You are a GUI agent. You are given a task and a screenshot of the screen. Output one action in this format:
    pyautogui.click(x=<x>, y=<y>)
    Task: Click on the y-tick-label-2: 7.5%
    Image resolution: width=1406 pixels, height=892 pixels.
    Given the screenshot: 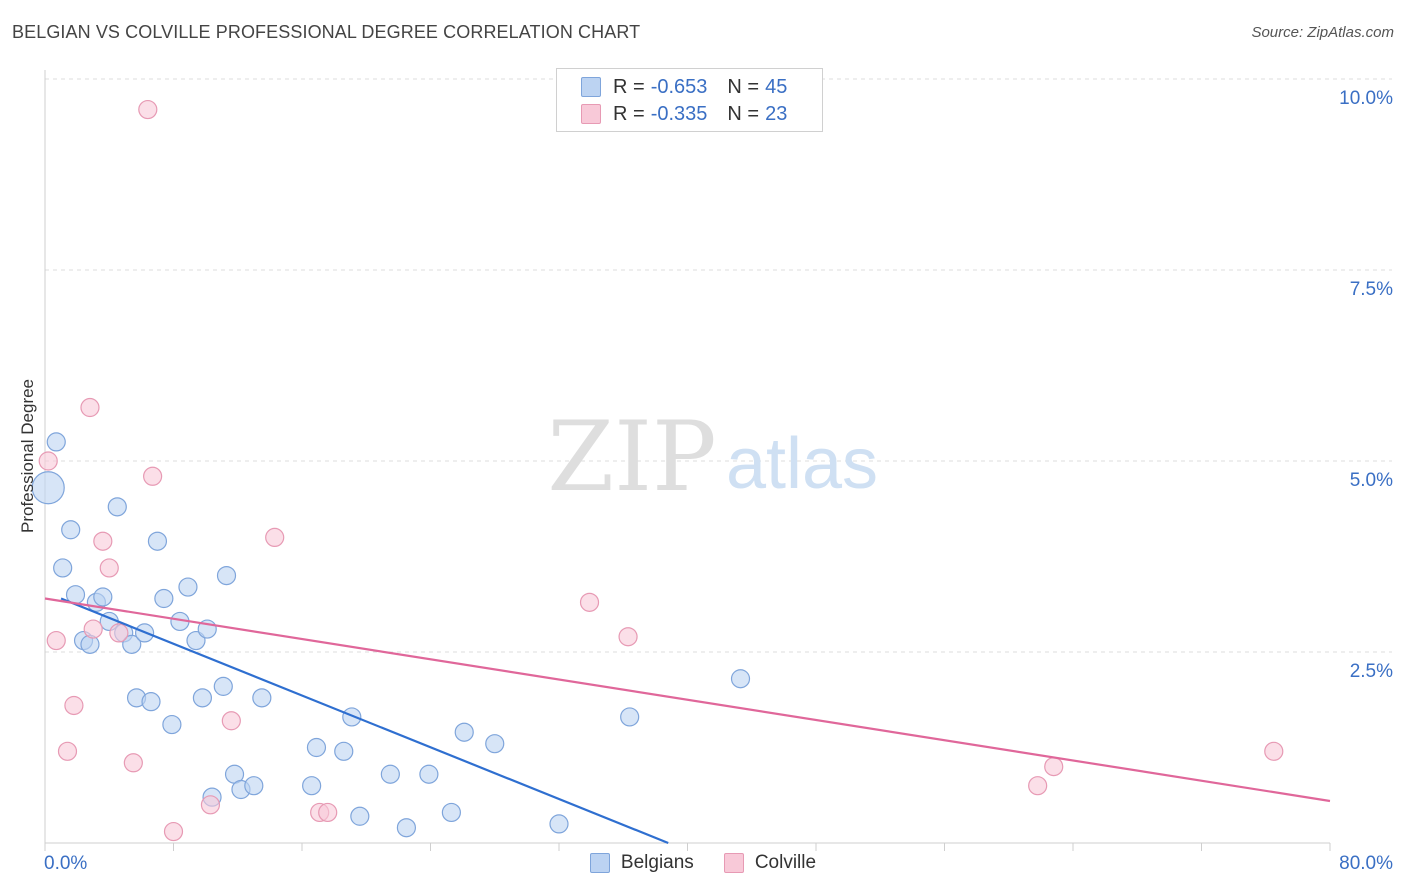 What is the action you would take?
    pyautogui.click(x=1371, y=289)
    